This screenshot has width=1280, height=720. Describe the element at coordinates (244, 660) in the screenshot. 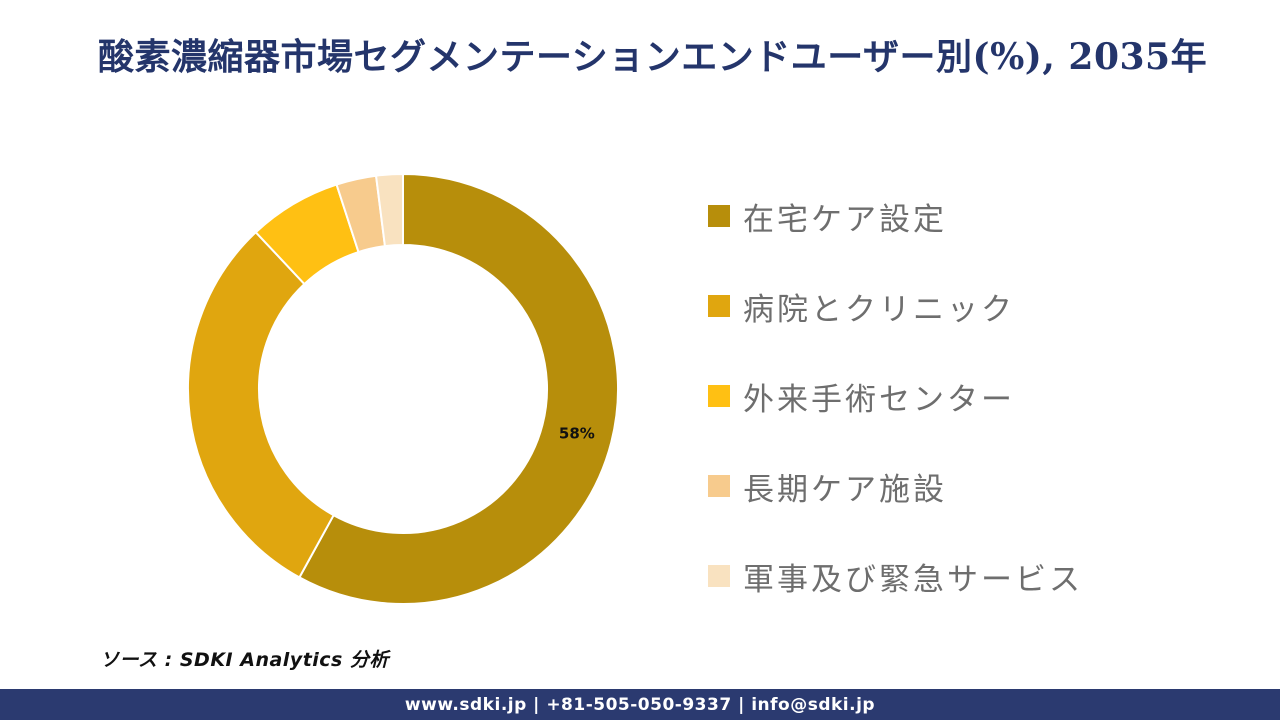

I see `source-note: ソース : SDKI Analytics 分析` at that location.